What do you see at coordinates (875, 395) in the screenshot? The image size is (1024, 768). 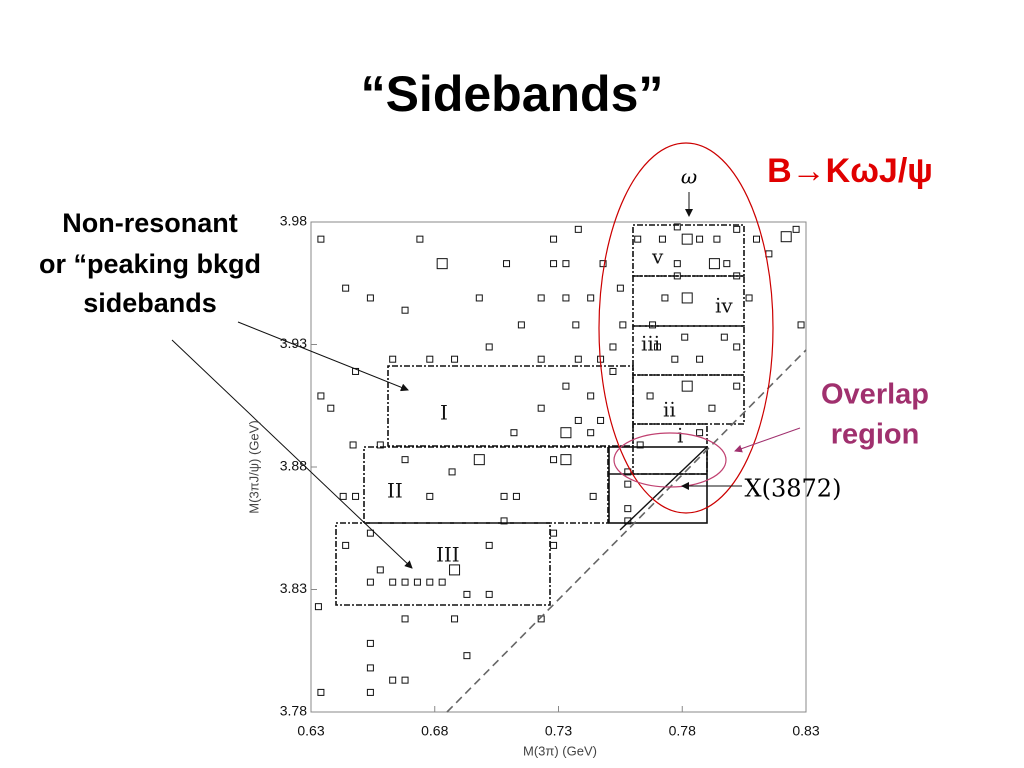 I see `annotation-line: Overlap` at bounding box center [875, 395].